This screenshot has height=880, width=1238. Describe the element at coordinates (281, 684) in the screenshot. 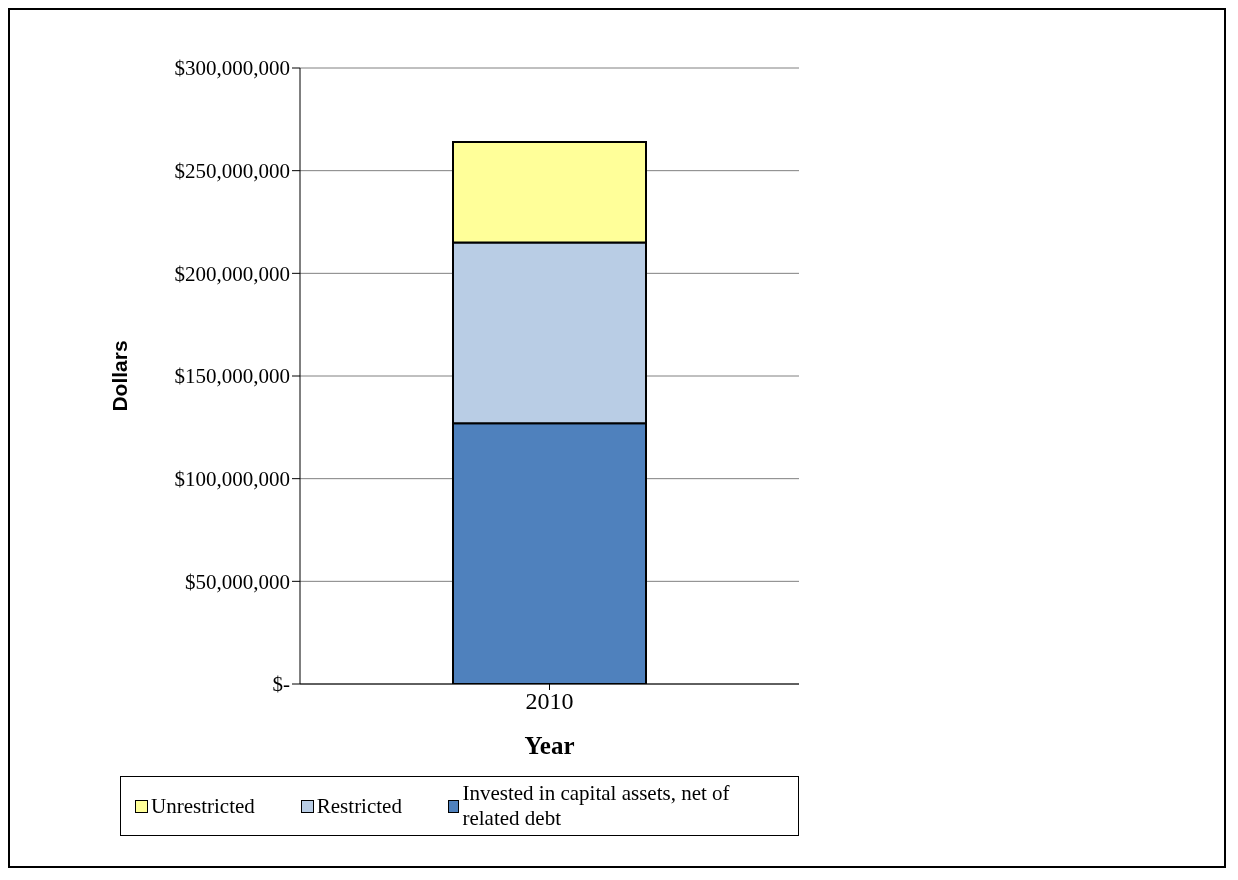

I see `y-tick-label: $-` at that location.